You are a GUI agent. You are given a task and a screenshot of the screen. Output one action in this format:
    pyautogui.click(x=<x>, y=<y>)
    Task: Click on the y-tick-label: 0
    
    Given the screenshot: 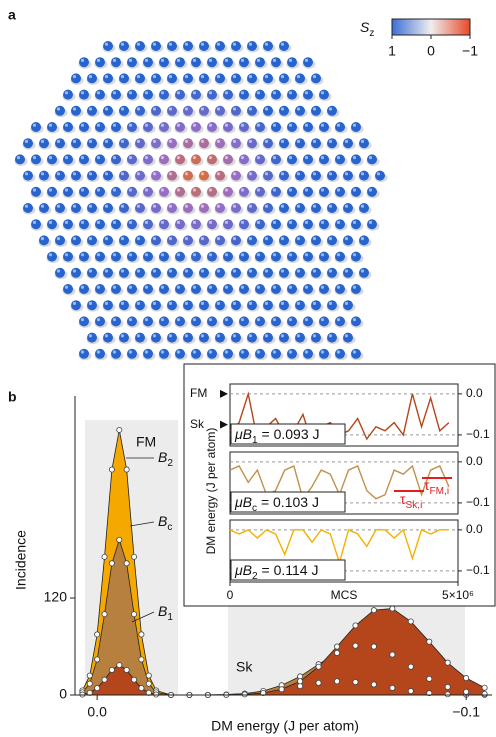 What is the action you would take?
    pyautogui.click(x=63, y=694)
    